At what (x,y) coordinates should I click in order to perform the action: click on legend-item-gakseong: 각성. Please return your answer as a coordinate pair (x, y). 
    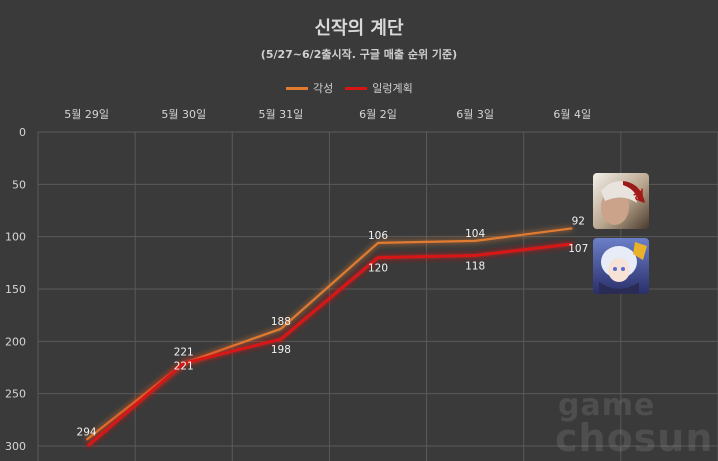
    Looking at the image, I should click on (309, 88).